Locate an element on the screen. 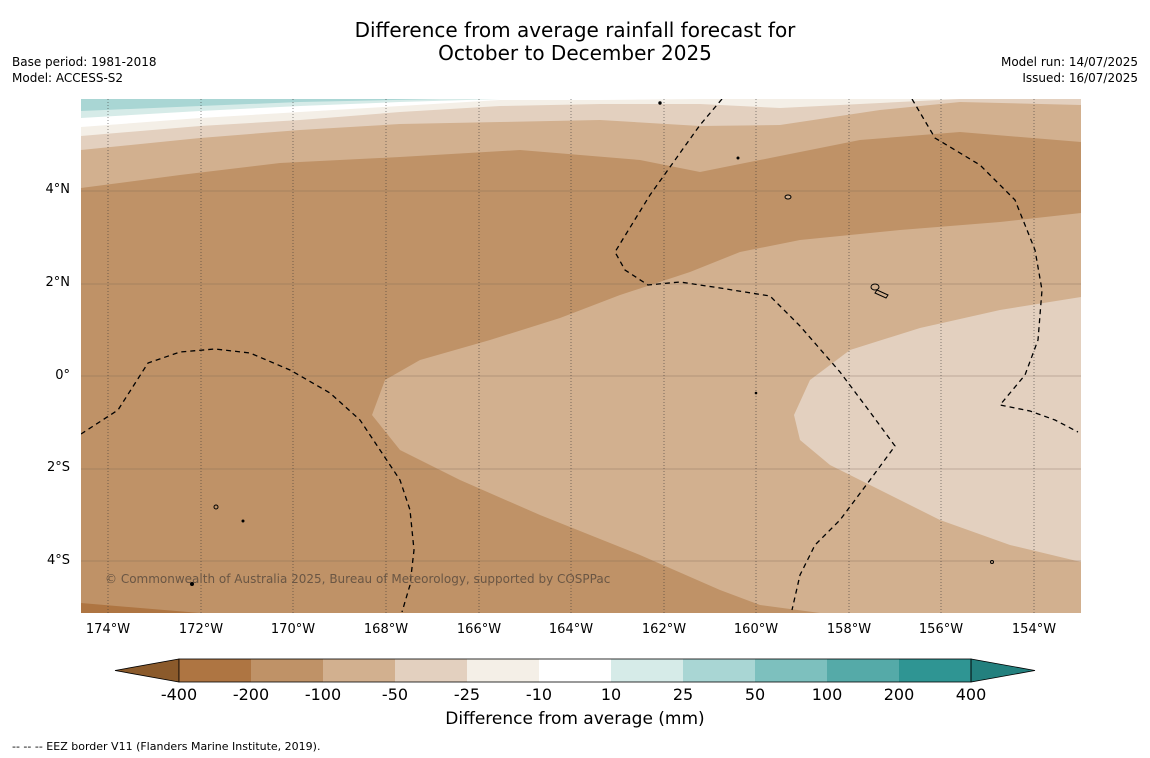  lon-label-158w: 158°W is located at coordinates (849, 629).